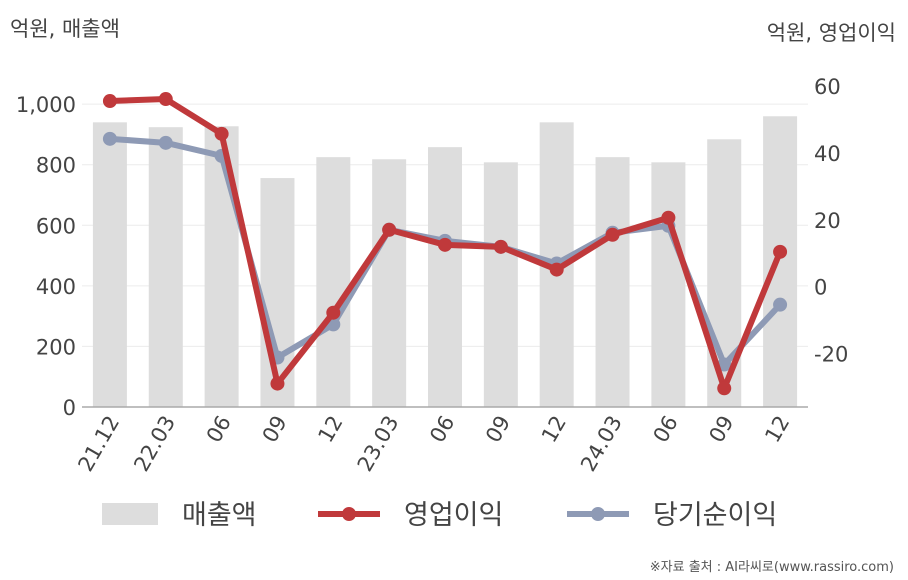  What do you see at coordinates (219, 515) in the screenshot?
I see `legend-label: 매출액` at bounding box center [219, 515].